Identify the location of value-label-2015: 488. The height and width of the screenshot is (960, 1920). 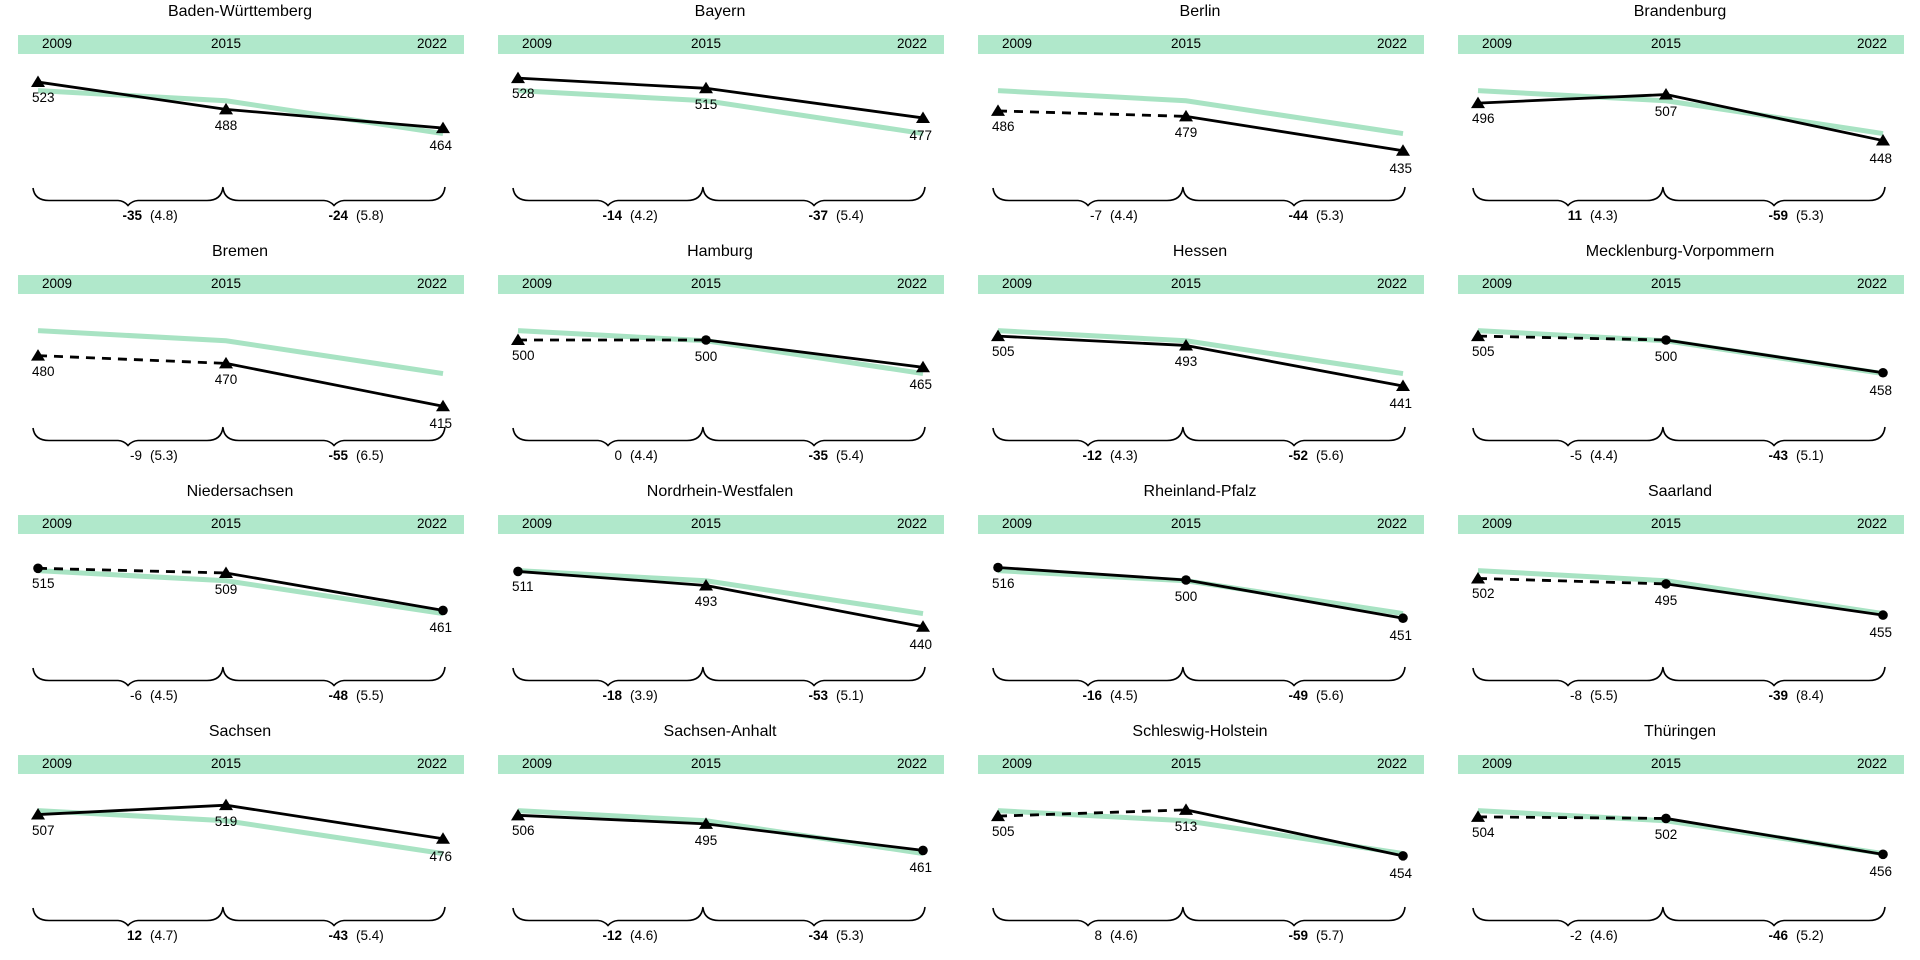
(226, 126).